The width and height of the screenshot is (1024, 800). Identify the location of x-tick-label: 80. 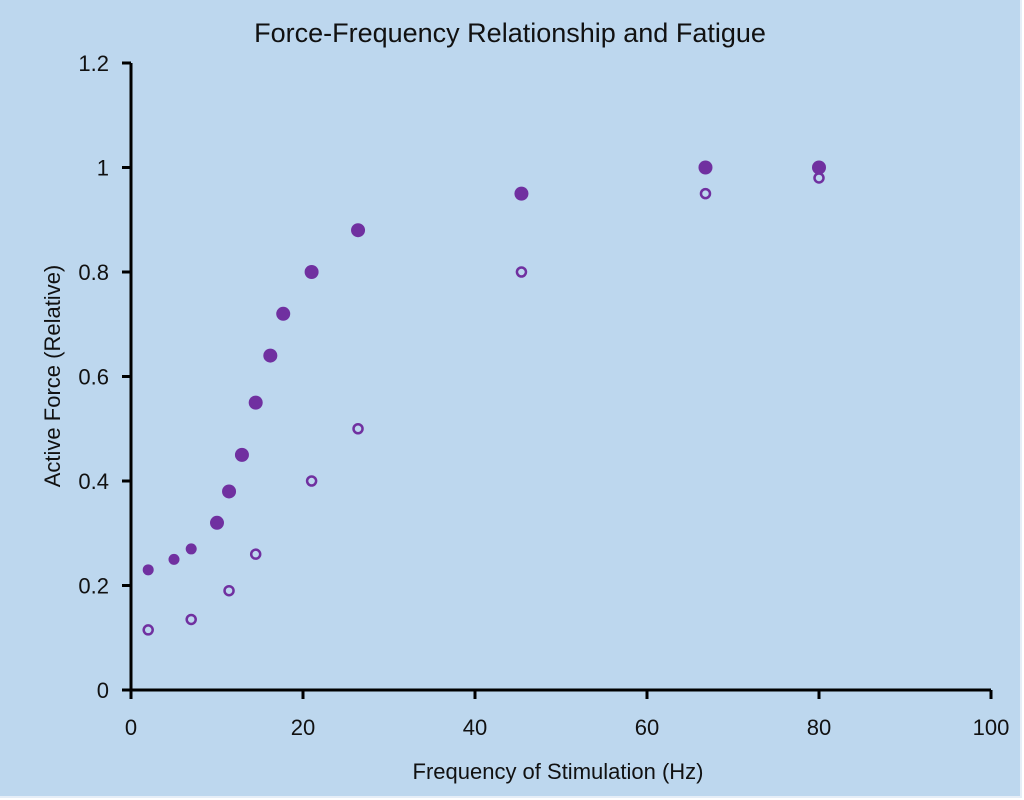
(819, 727).